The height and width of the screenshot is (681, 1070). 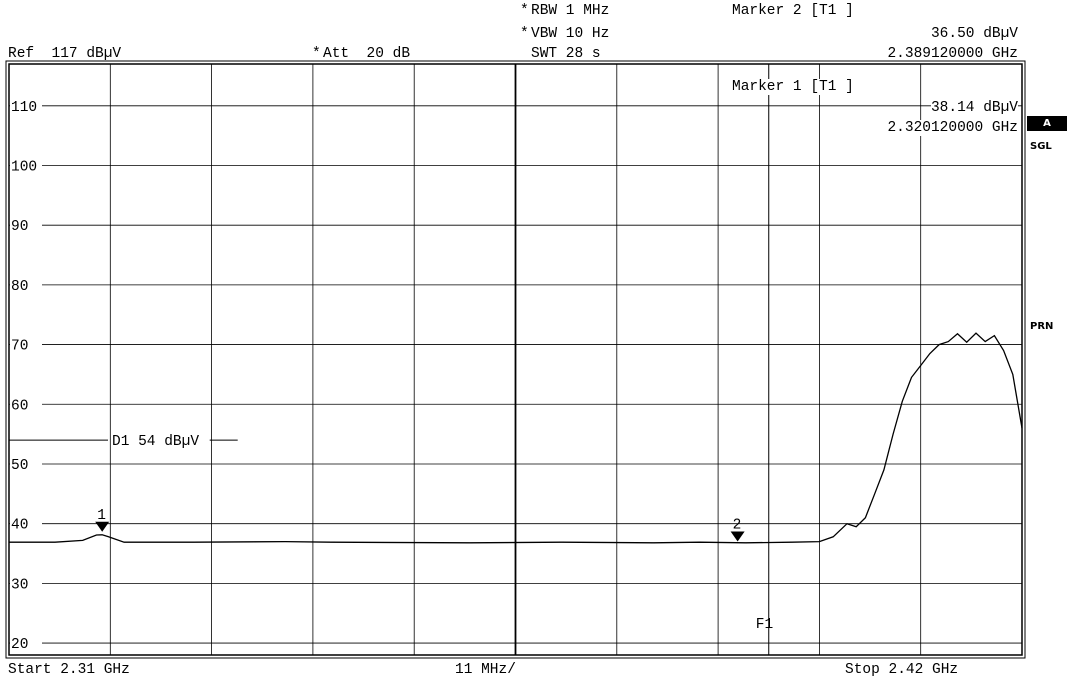 What do you see at coordinates (367, 54) in the screenshot?
I see `attenuation: Att 20 dB` at bounding box center [367, 54].